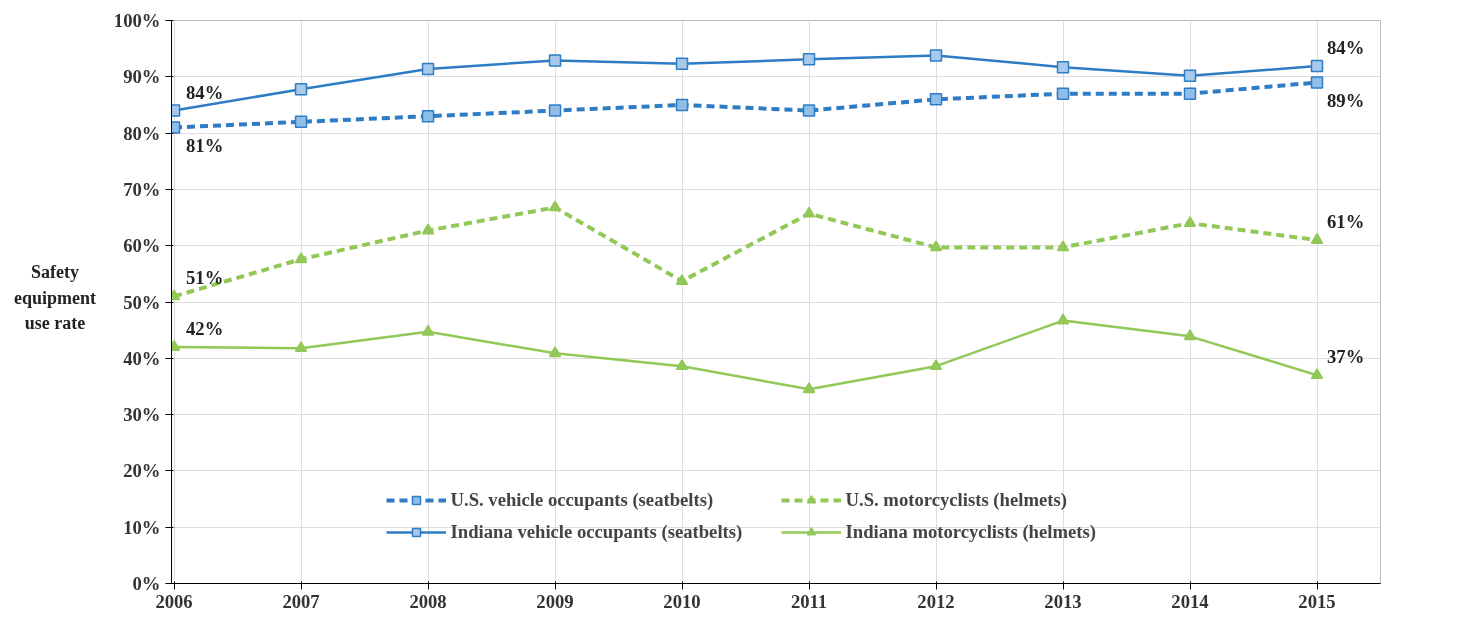  What do you see at coordinates (142, 302) in the screenshot?
I see `y-tick-label: 50%` at bounding box center [142, 302].